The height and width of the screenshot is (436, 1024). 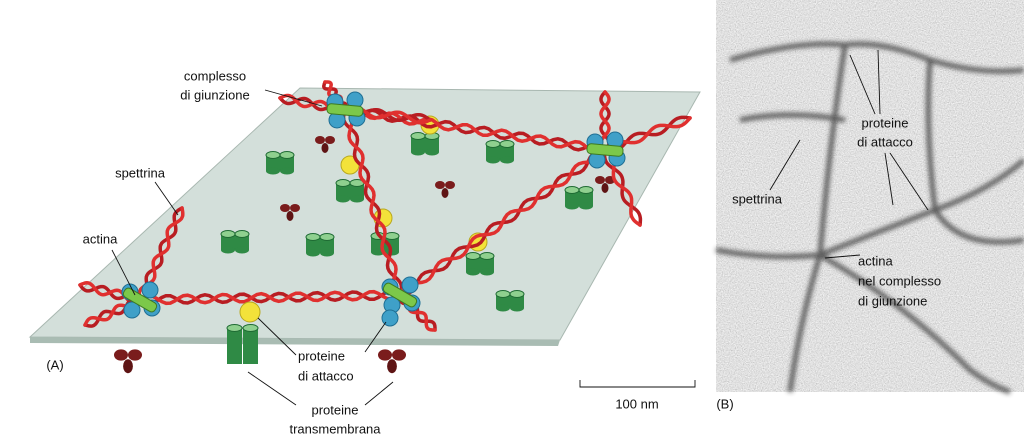 What do you see at coordinates (326, 375) in the screenshot?
I see `label-attach-2: di attacco` at bounding box center [326, 375].